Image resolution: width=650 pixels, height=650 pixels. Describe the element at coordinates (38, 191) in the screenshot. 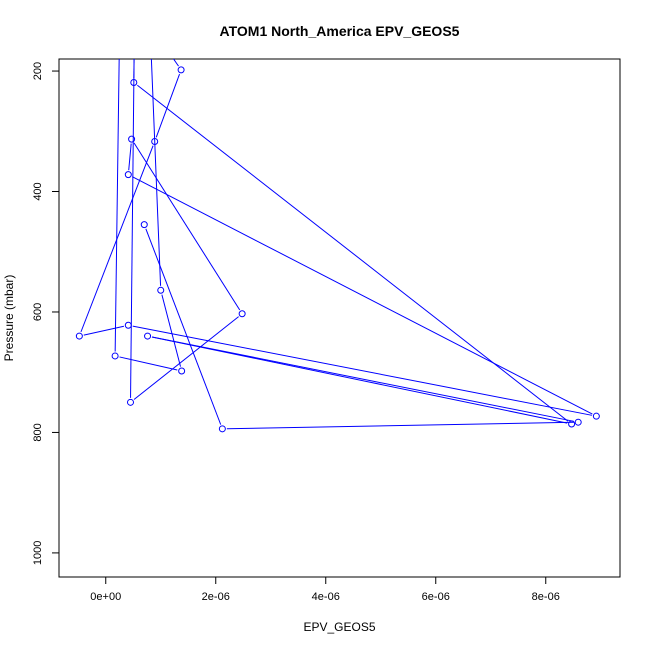

I see `y-tick-label: 400` at that location.